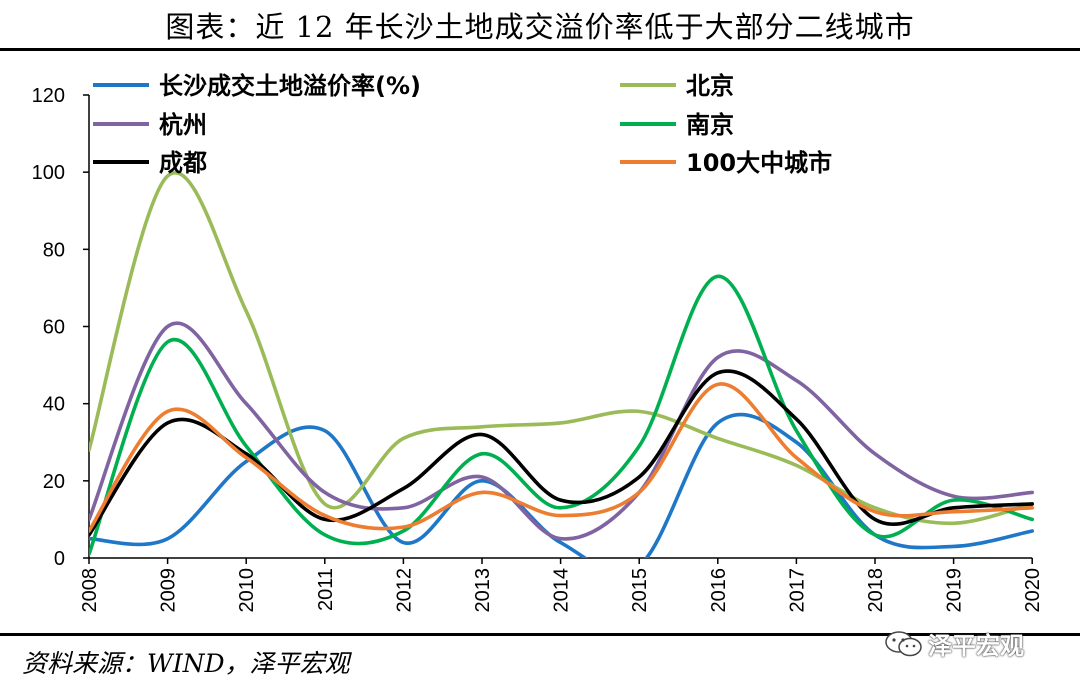 The image size is (1080, 686). Describe the element at coordinates (183, 125) in the screenshot. I see `legend-label-2: 杭州` at that location.